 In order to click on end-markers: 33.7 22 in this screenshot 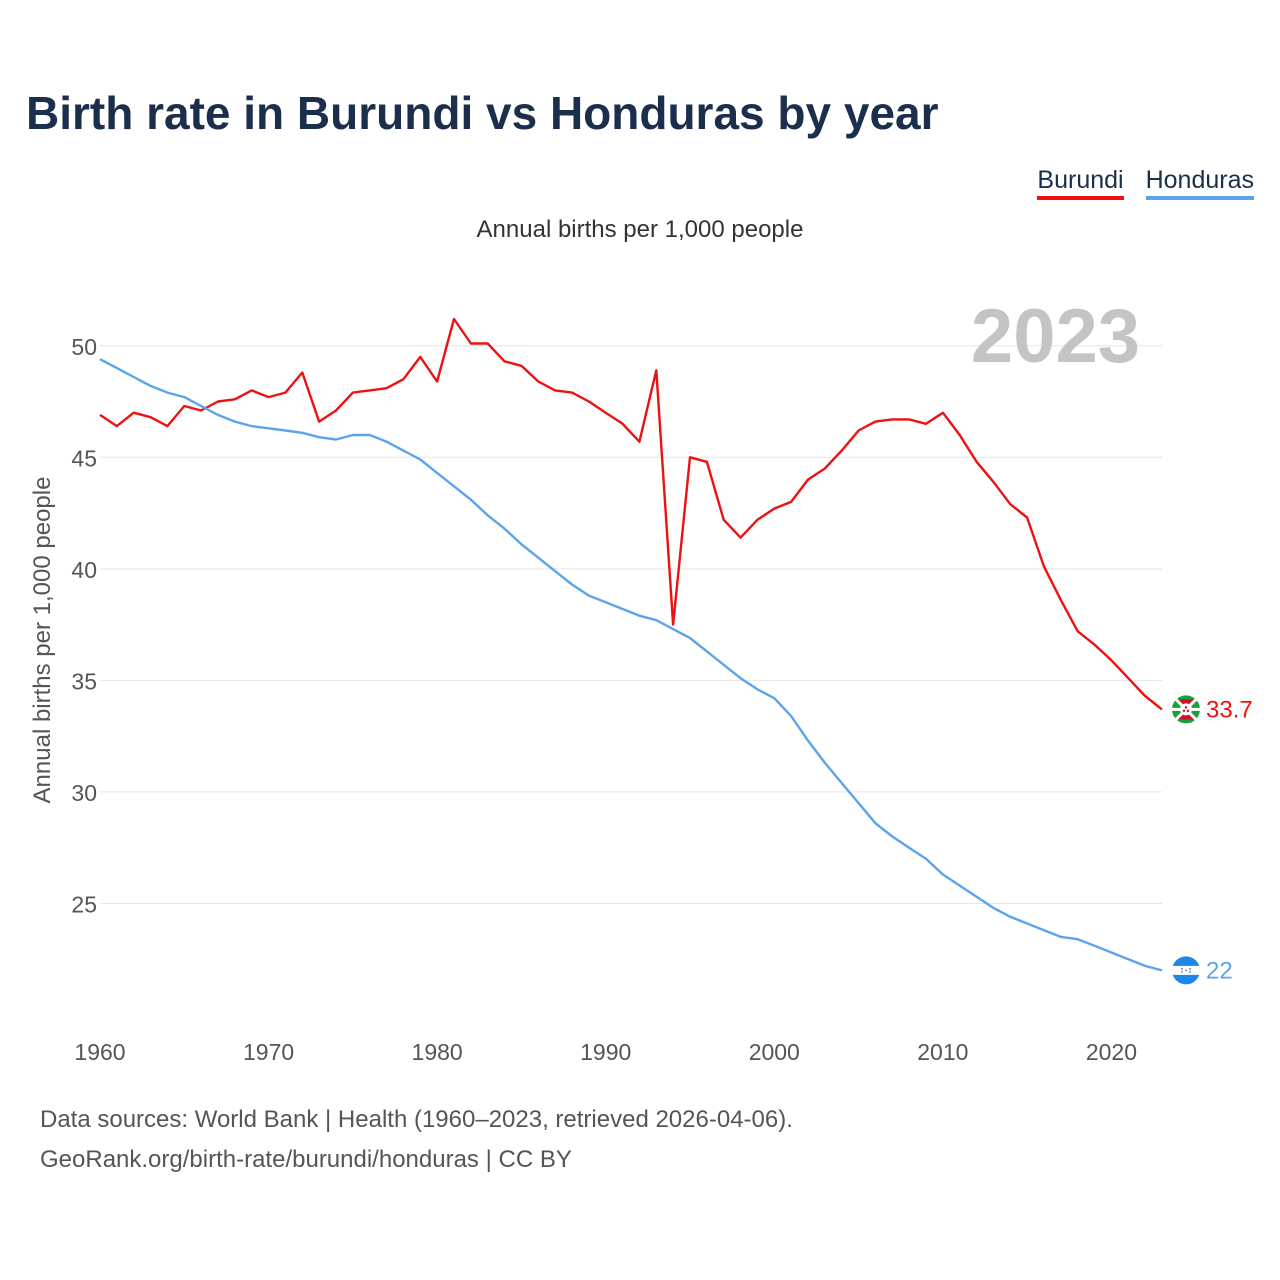, I will do `click(1212, 840)`.